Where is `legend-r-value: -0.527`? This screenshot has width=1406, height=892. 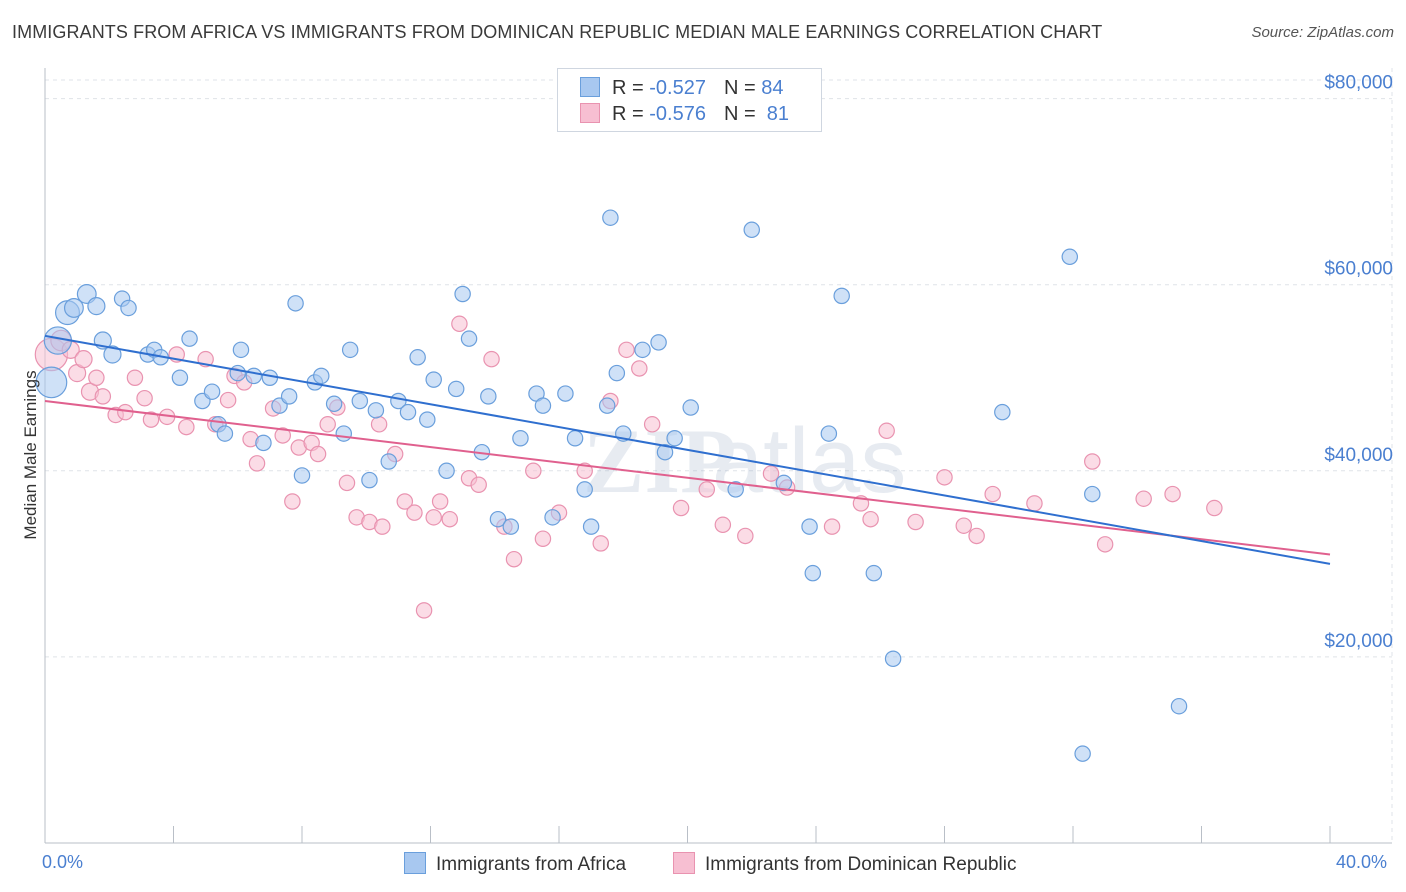 legend-r-value: -0.527 is located at coordinates (677, 88).